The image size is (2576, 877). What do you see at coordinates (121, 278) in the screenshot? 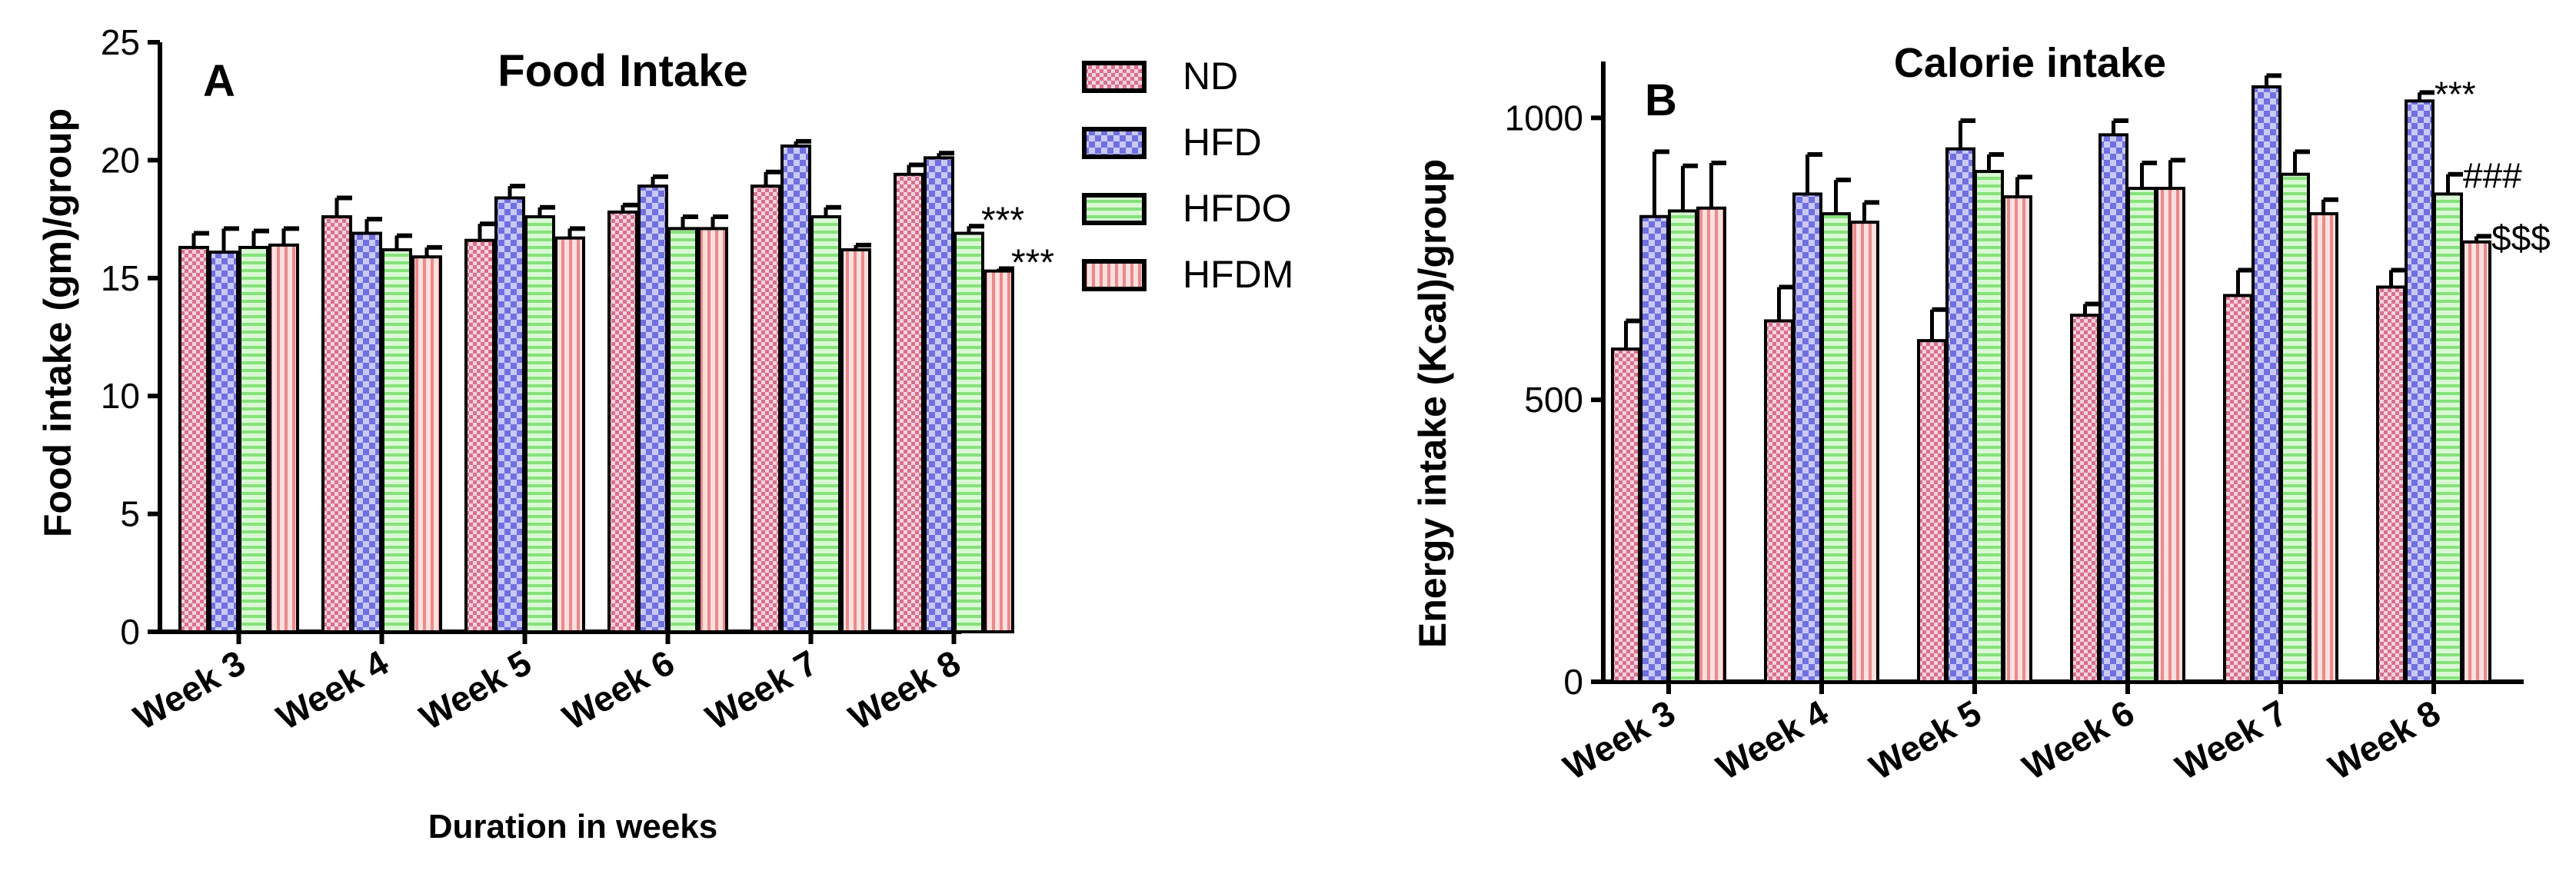
I see `panel-a-y-tick-label-15: 15` at bounding box center [121, 278].